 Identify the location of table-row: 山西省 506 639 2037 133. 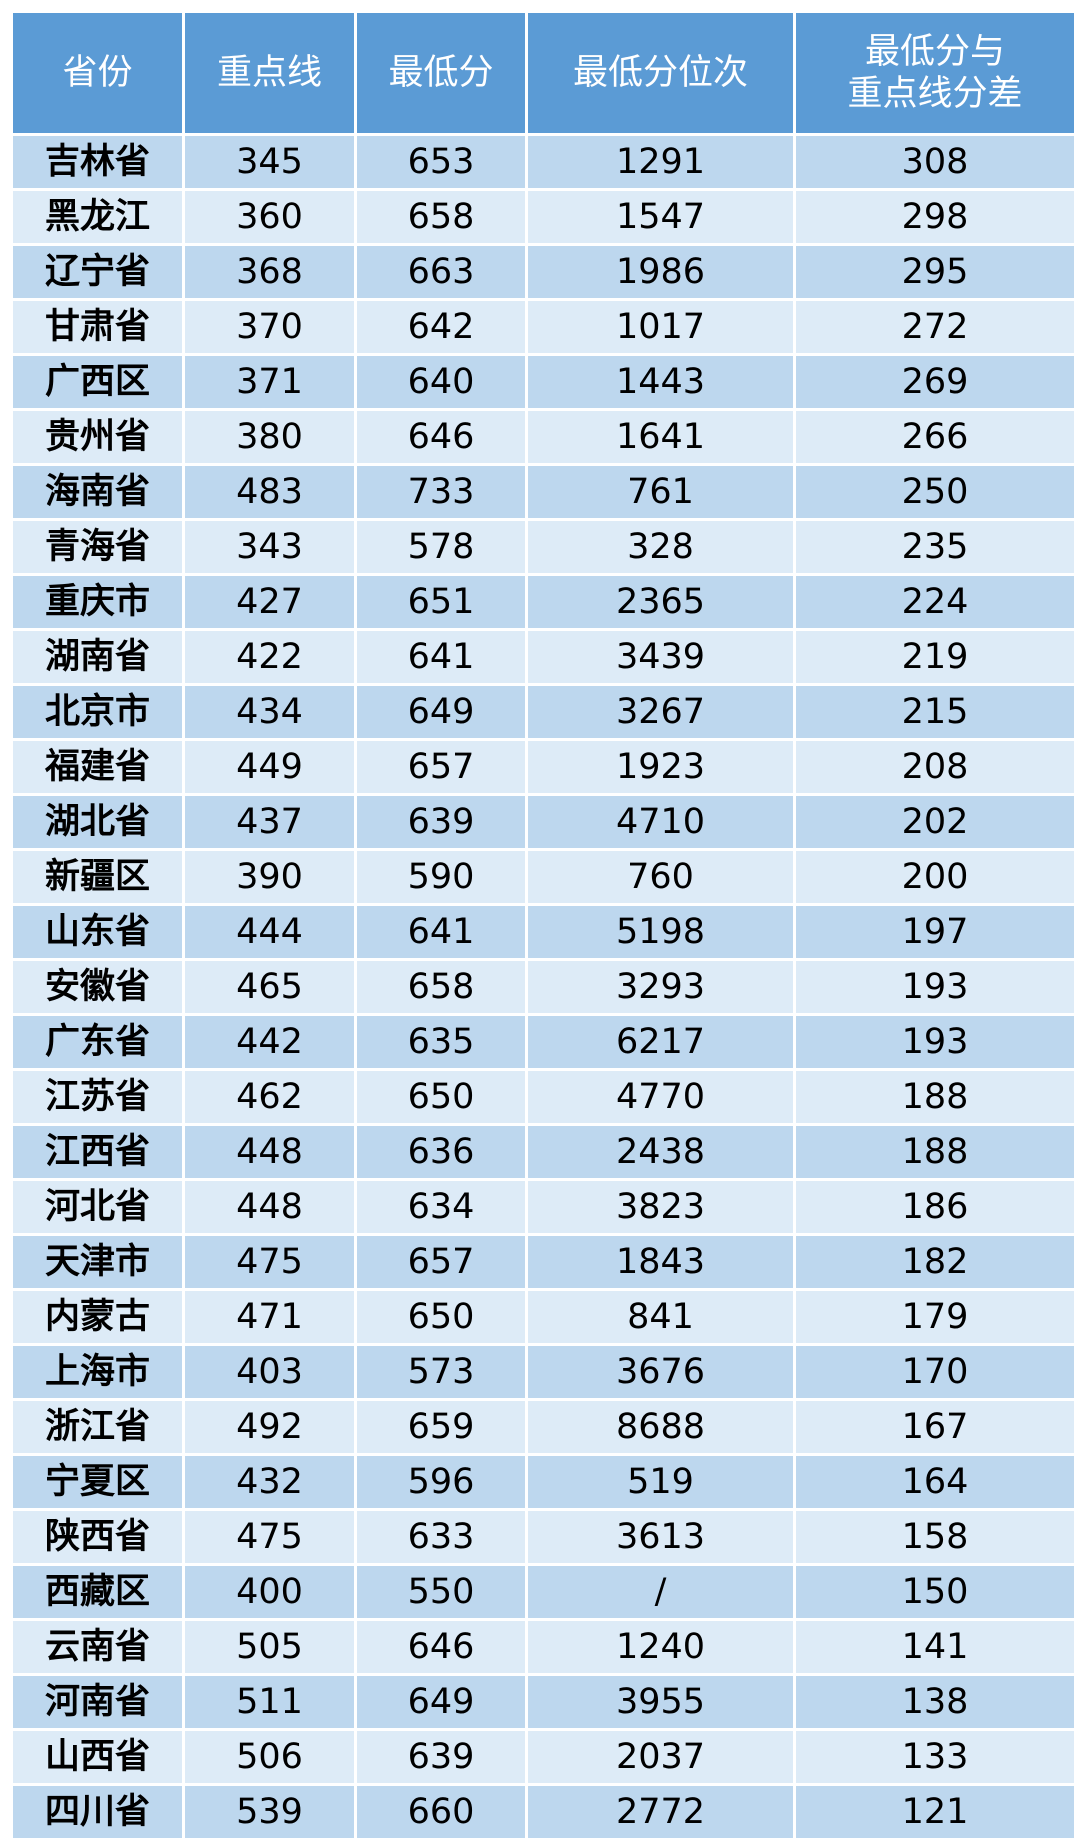
(543, 1757).